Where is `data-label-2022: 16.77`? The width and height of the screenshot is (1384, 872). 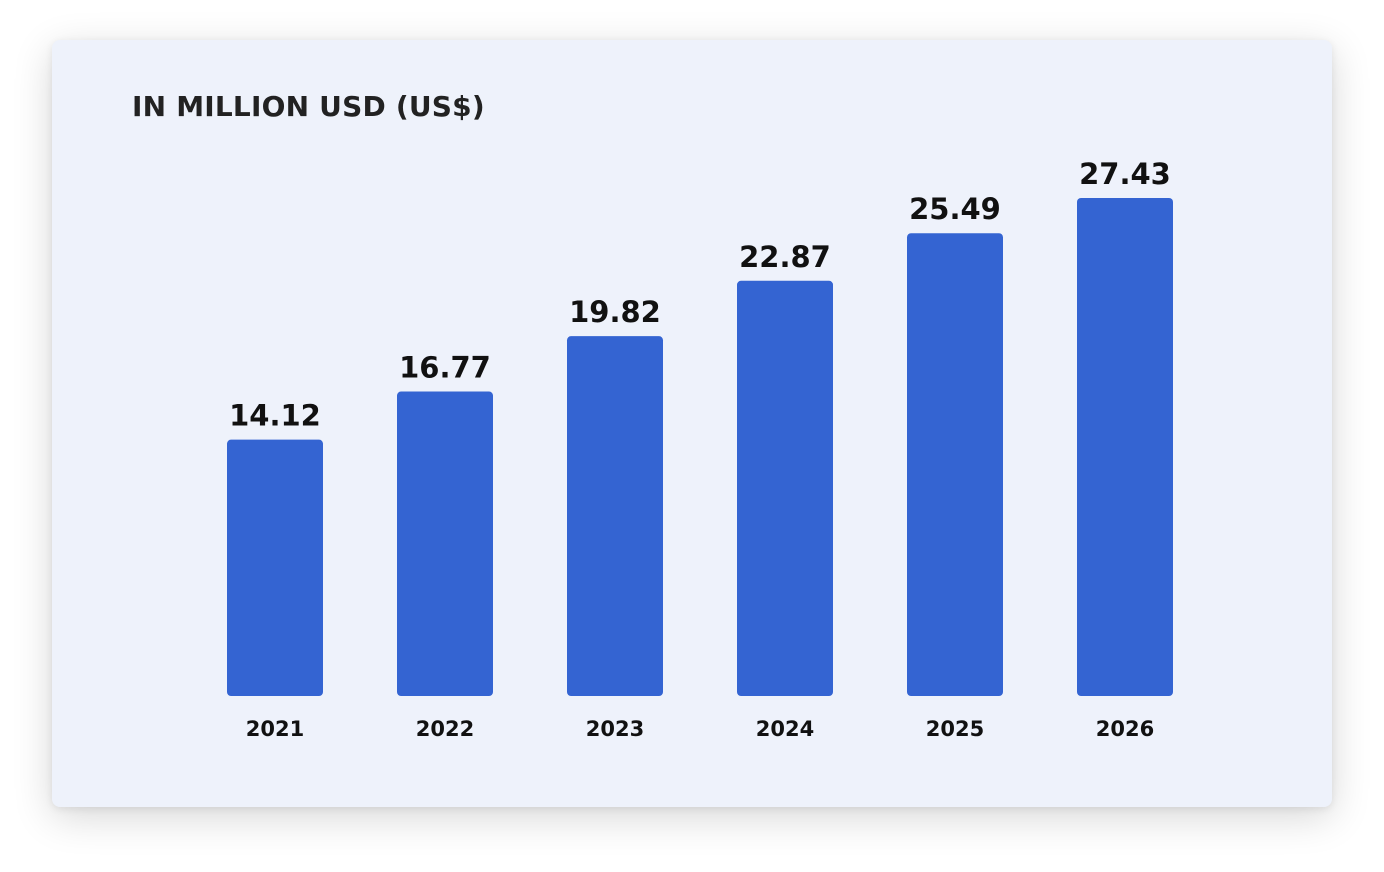
data-label-2022: 16.77 is located at coordinates (445, 368).